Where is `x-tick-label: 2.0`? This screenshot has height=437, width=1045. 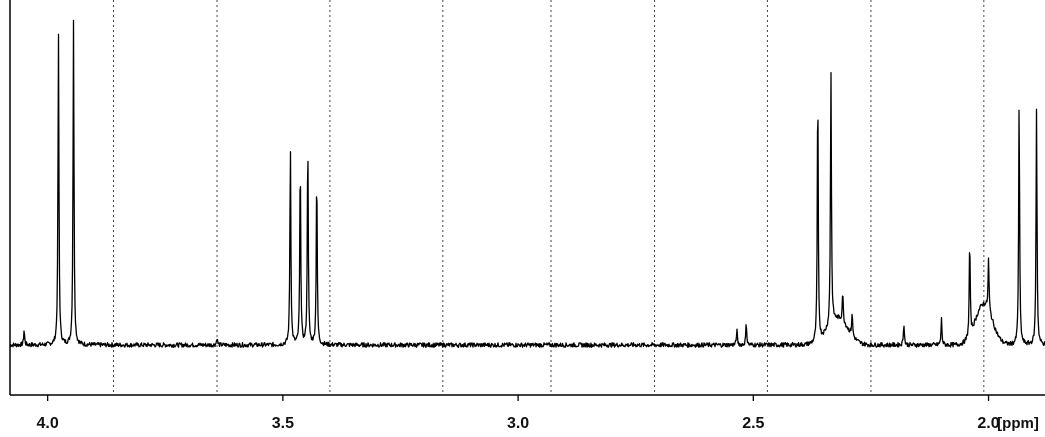
x-tick-label: 2.0 is located at coordinates (988, 423).